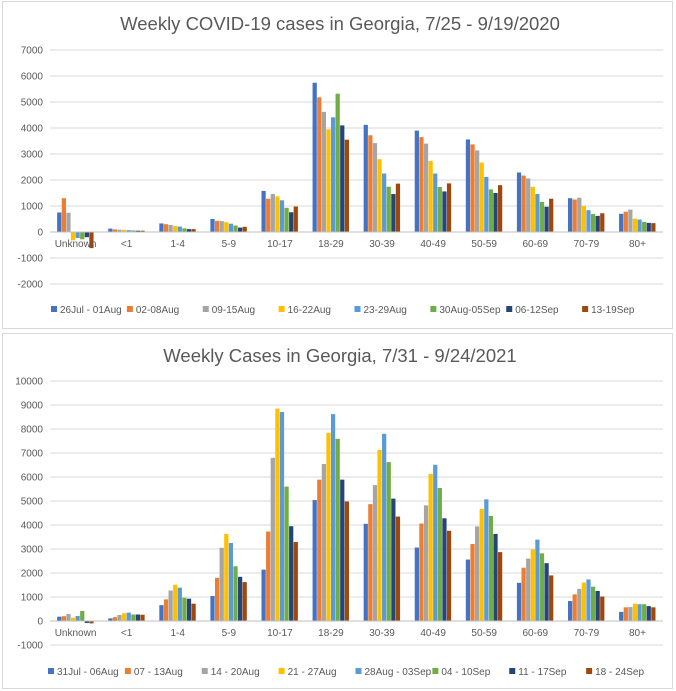 This screenshot has width=676, height=691. What do you see at coordinates (465, 672) in the screenshot?
I see `legend-label: 04 - 10Sep` at bounding box center [465, 672].